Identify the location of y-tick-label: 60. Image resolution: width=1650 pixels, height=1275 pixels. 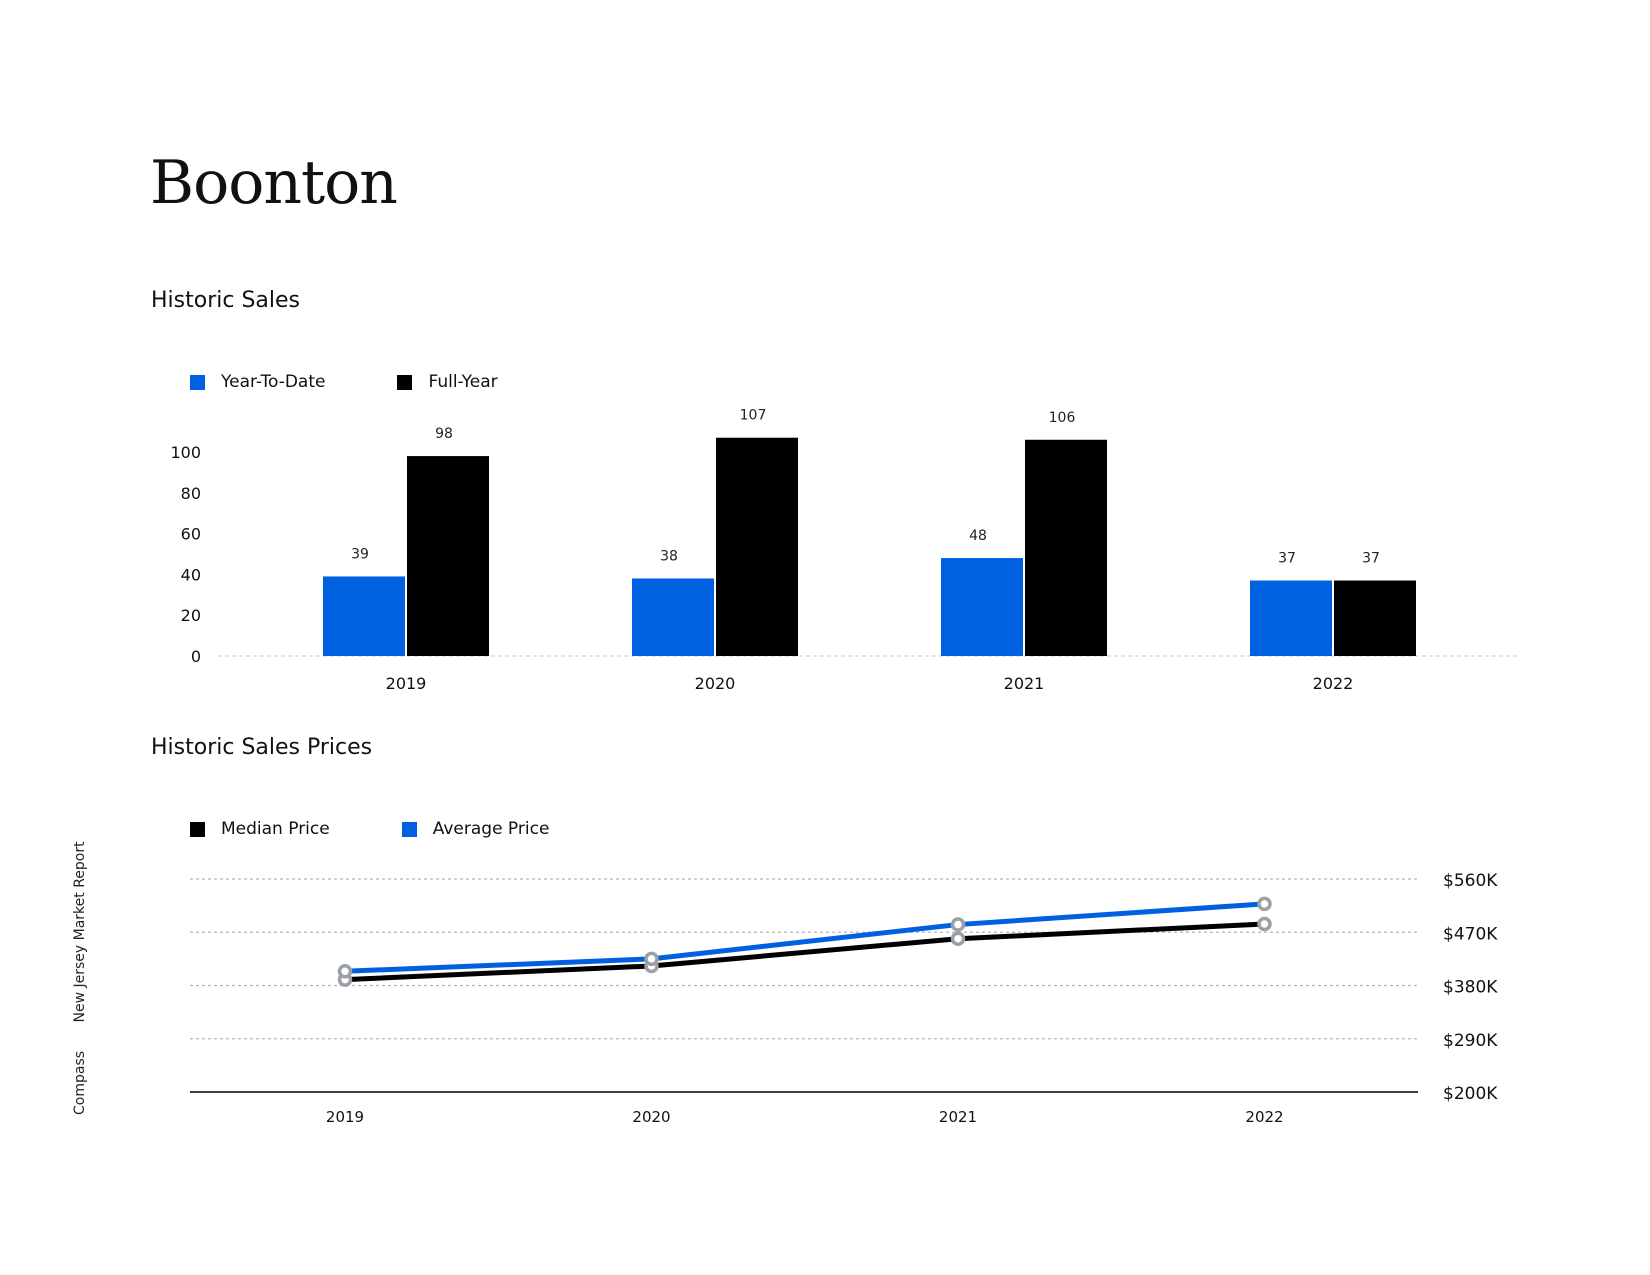
(191, 534).